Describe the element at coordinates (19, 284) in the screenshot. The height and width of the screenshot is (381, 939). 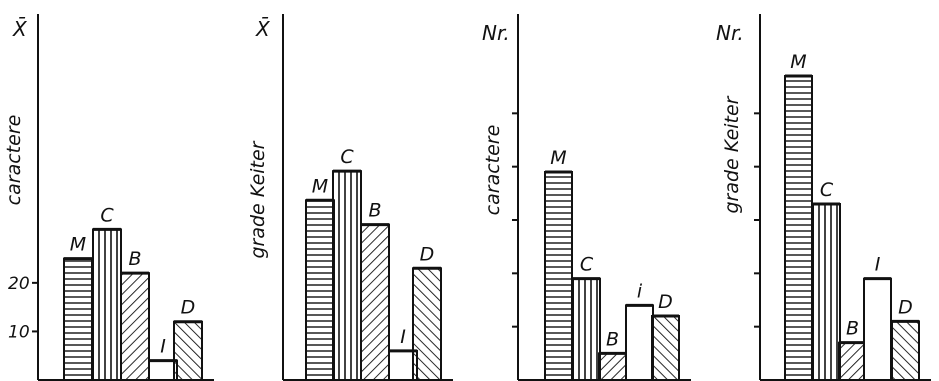
I see `y-tick-label: 20` at that location.